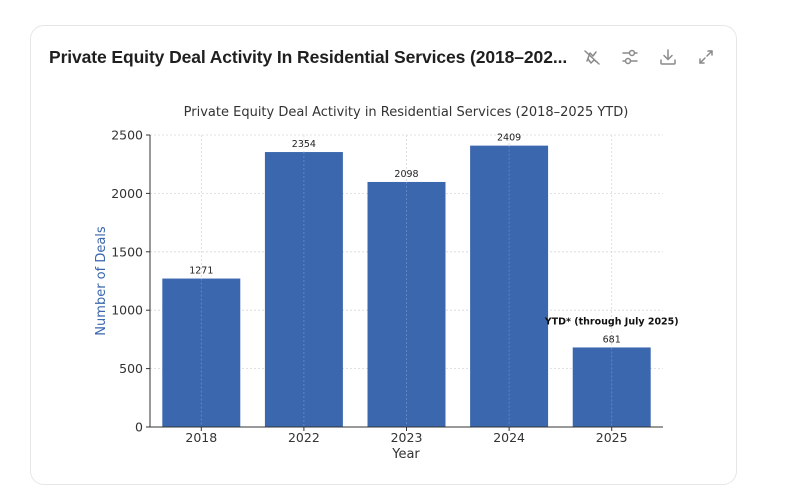 This screenshot has height=499, width=800. What do you see at coordinates (612, 339) in the screenshot?
I see `data-label: 681` at bounding box center [612, 339].